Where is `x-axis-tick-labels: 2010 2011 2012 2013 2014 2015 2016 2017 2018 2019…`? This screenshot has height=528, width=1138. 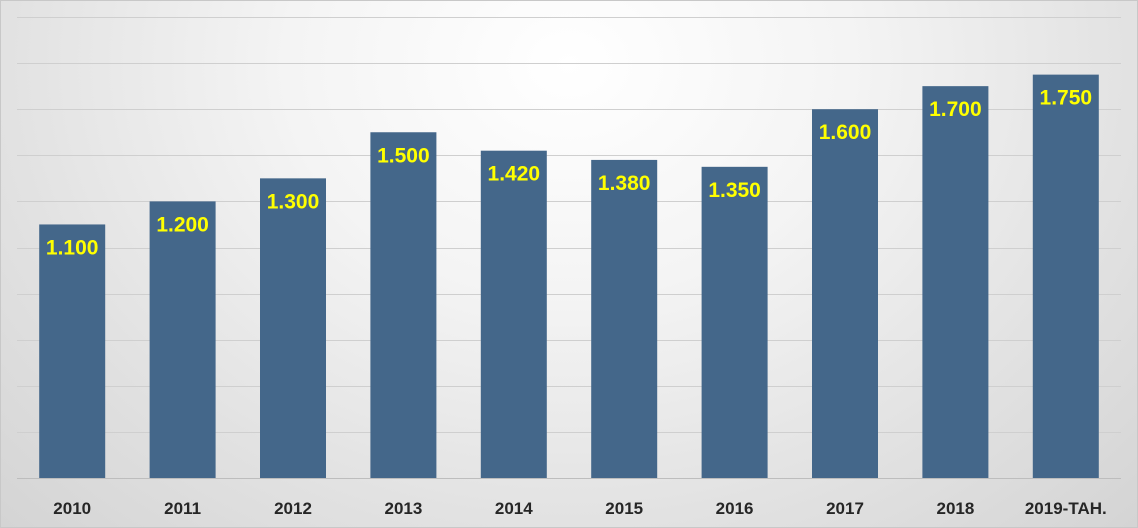 x-axis-tick-labels: 2010 2011 2012 2013 2014 2015 2016 2017 2018 2019… is located at coordinates (579, 508).